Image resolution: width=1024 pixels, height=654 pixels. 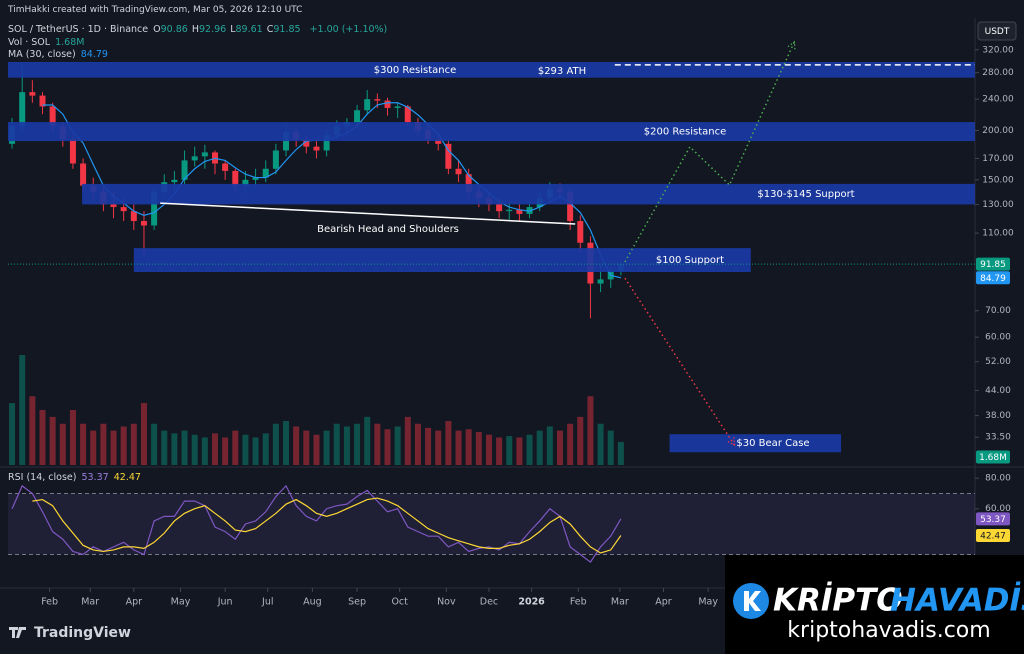 I want to click on x-tick-label: Nov, so click(x=446, y=602).